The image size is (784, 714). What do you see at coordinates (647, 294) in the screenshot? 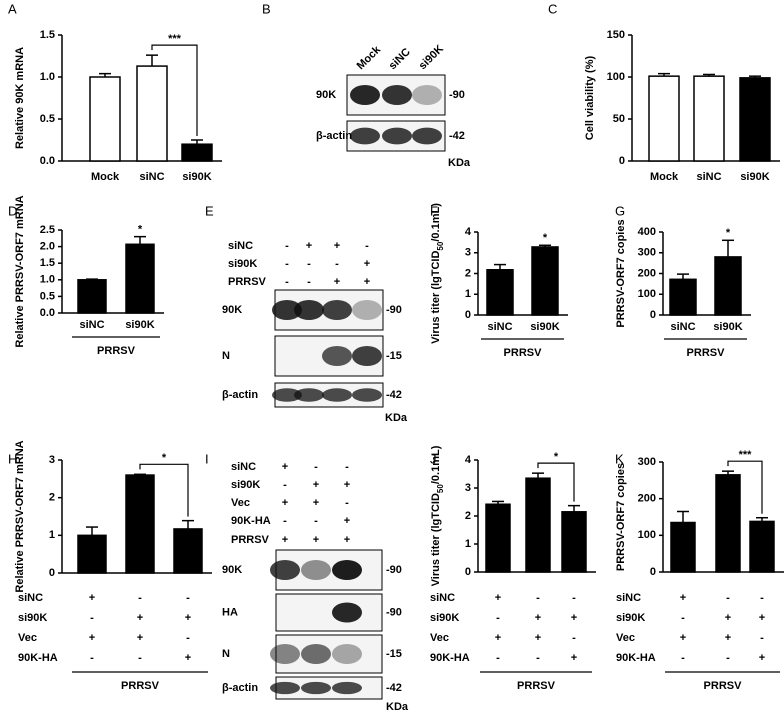
I see `y-tick-label: 100` at bounding box center [647, 294].